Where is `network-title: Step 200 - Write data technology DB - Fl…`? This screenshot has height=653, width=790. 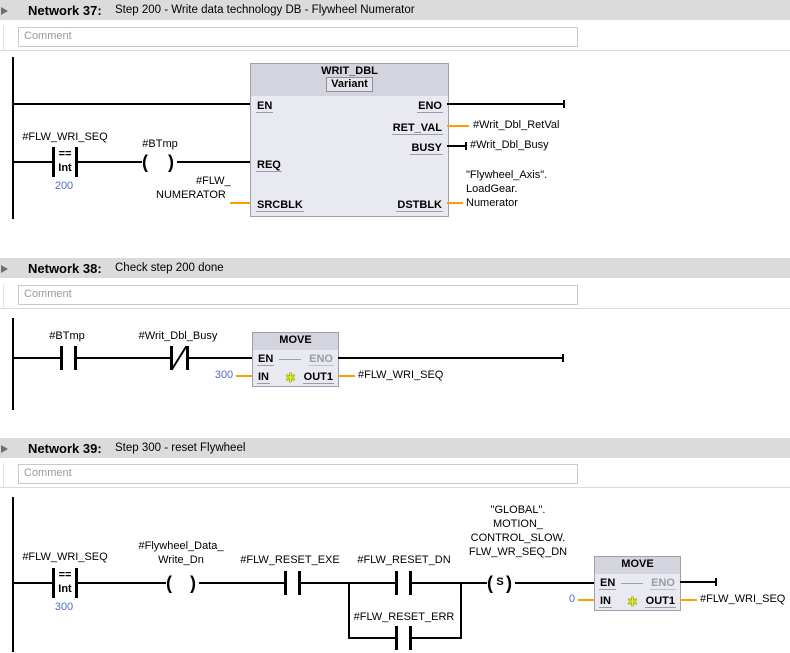 network-title: Step 200 - Write data technology DB - Fl… is located at coordinates (265, 10).